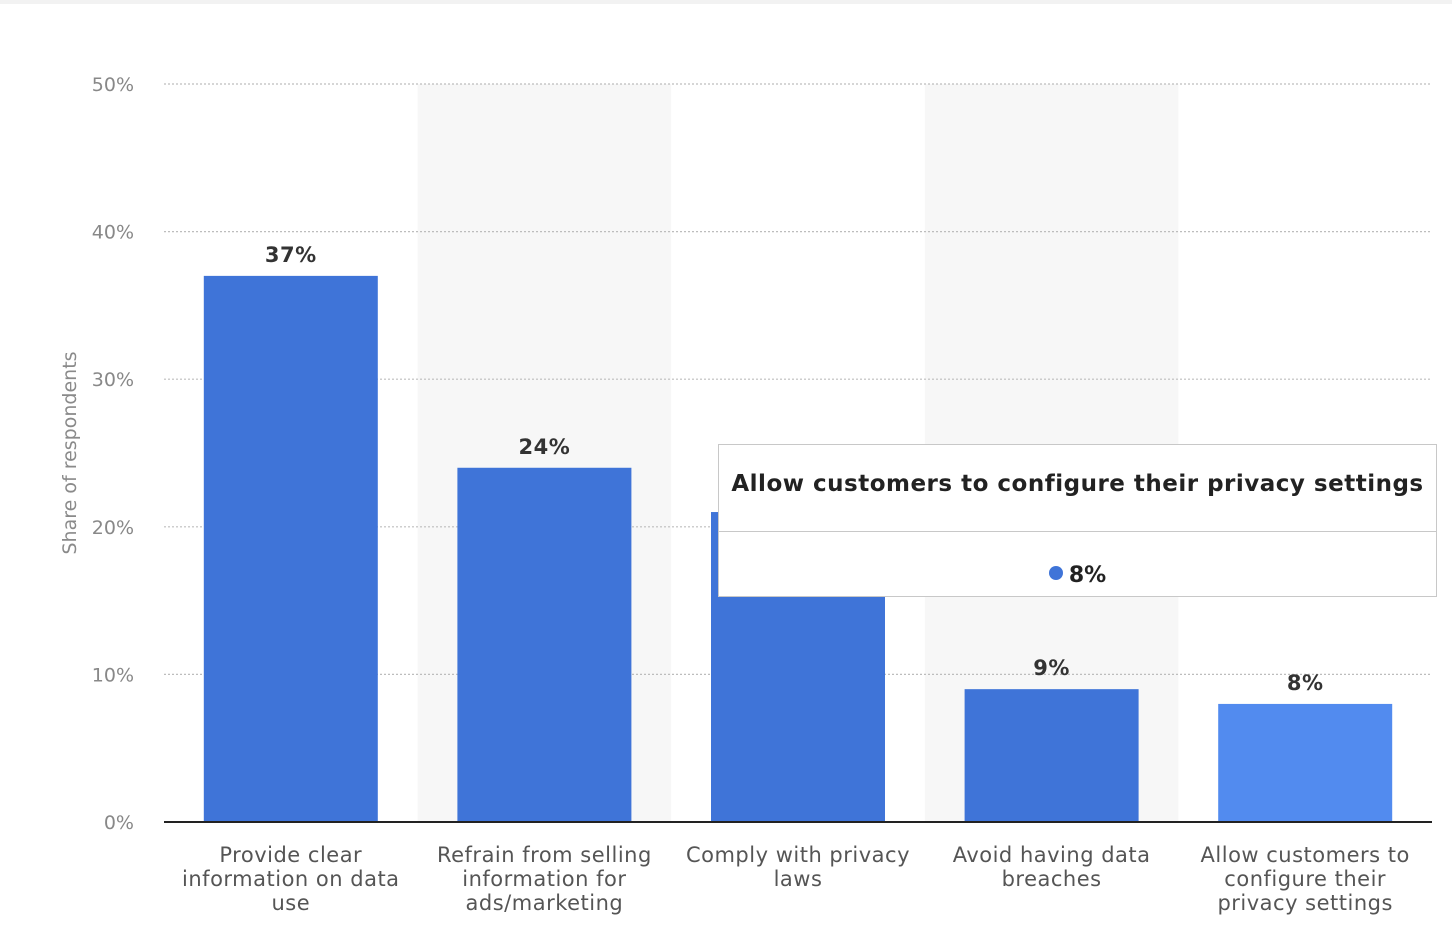  Describe the element at coordinates (798, 867) in the screenshot. I see `x-category-label: Comply with privacy laws` at that location.